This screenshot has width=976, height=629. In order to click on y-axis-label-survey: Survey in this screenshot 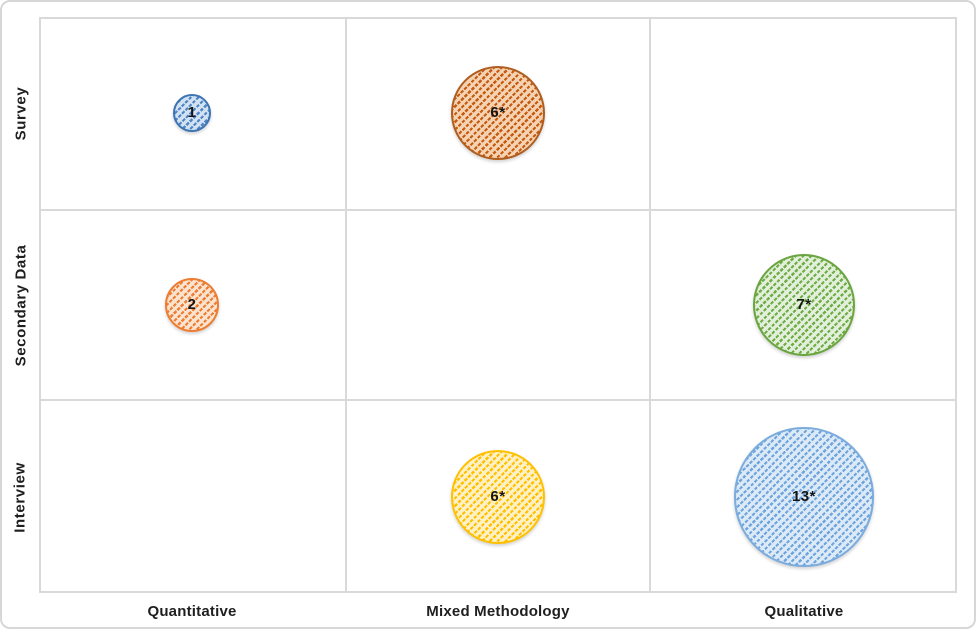, I will do `click(20, 113)`.